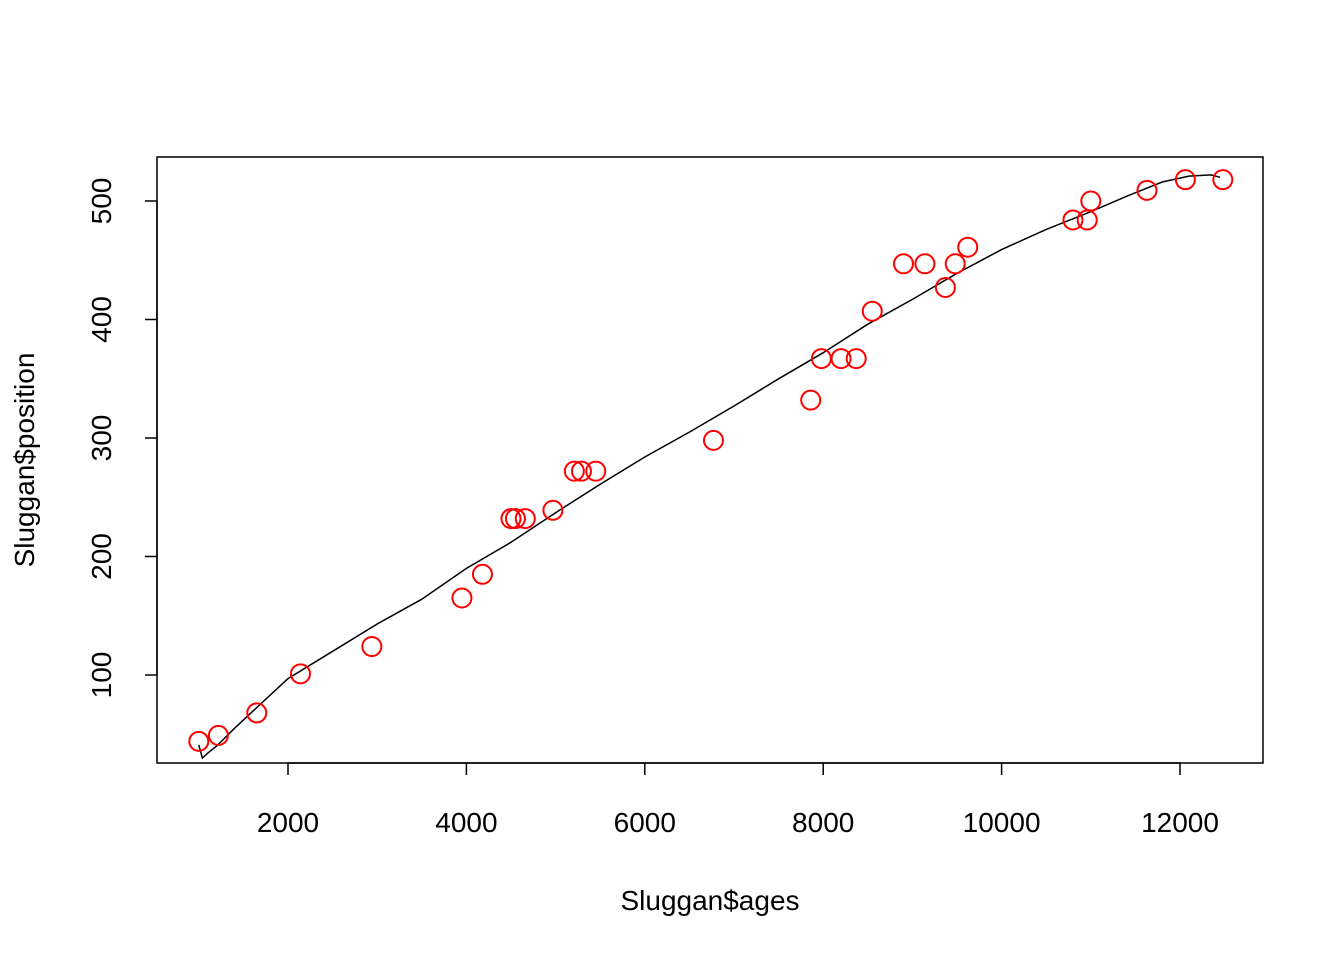  Describe the element at coordinates (101, 438) in the screenshot. I see `y-tick-label: 300` at that location.